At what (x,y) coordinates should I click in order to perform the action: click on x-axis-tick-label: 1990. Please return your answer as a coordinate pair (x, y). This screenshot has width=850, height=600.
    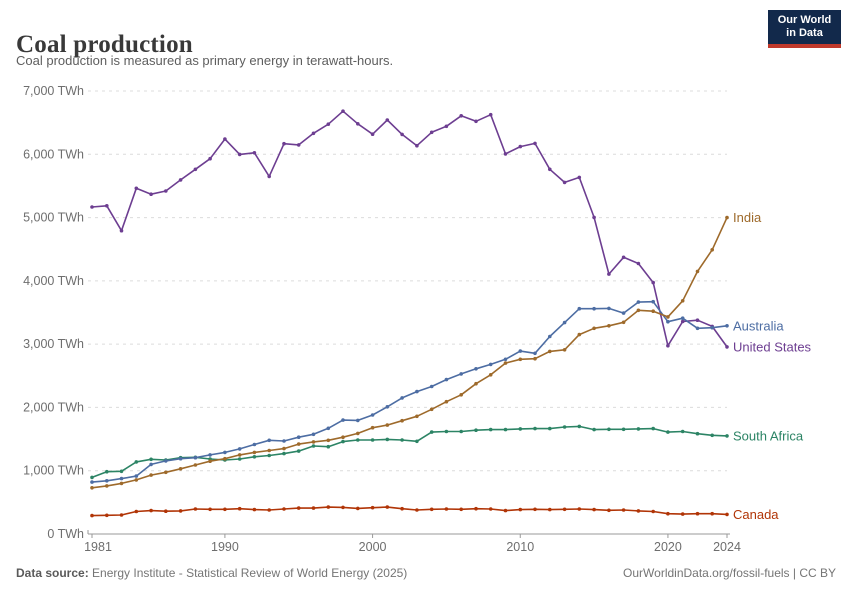
    Looking at the image, I should click on (225, 547).